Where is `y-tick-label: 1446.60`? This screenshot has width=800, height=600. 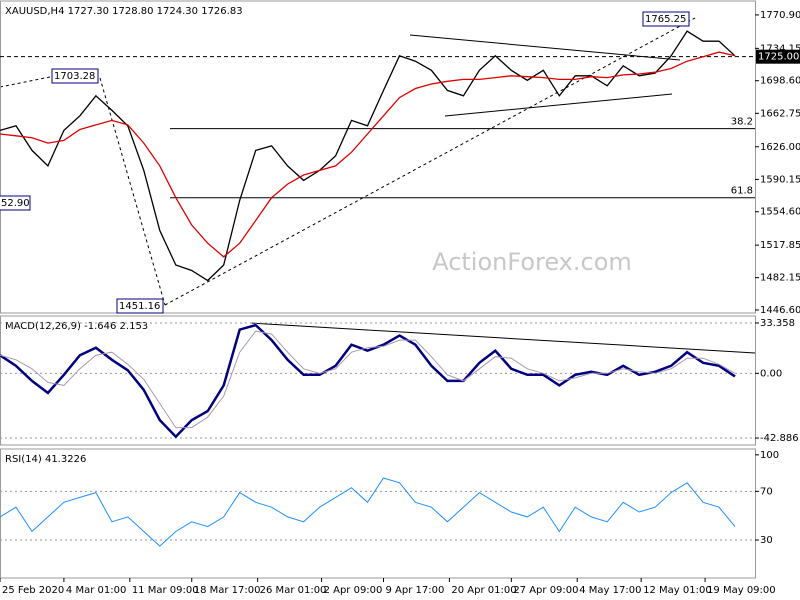
y-tick-label: 1446.60 is located at coordinates (780, 310).